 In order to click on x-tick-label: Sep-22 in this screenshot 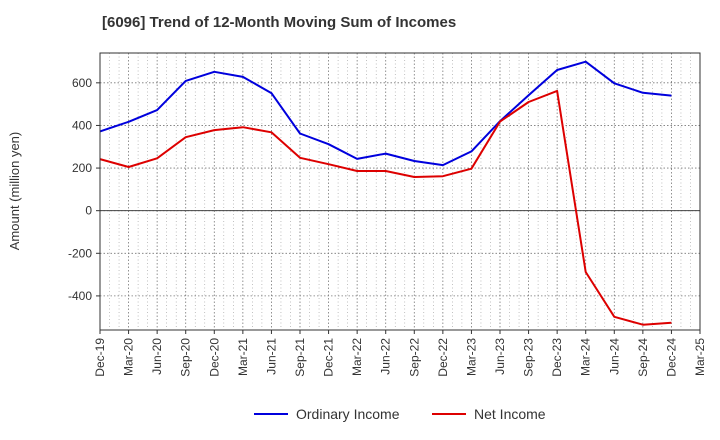, I will do `click(414, 357)`.